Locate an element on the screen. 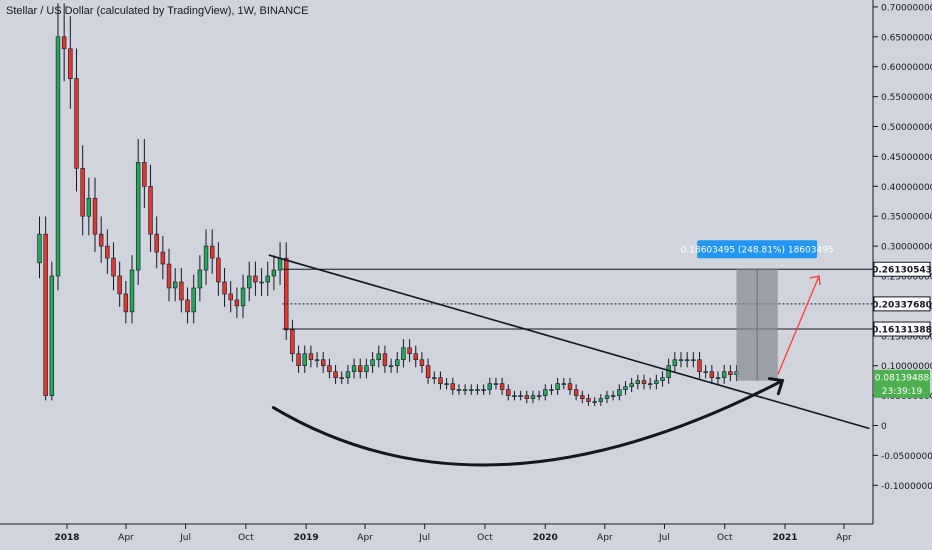  price-tick-label: 0.30000000 is located at coordinates (906, 248).